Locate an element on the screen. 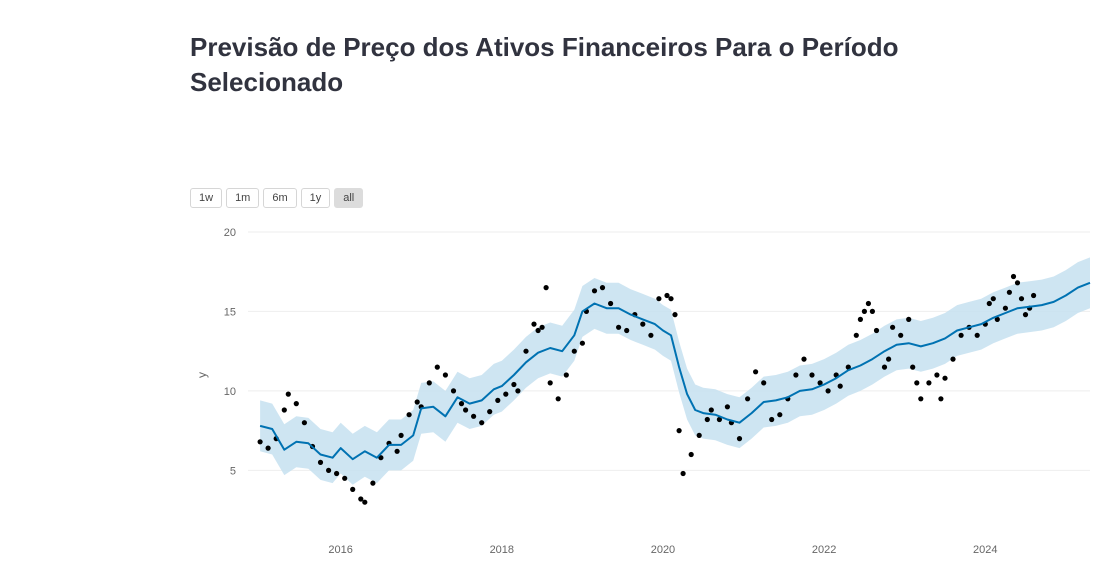  y-axis-title: y is located at coordinates (202, 375).